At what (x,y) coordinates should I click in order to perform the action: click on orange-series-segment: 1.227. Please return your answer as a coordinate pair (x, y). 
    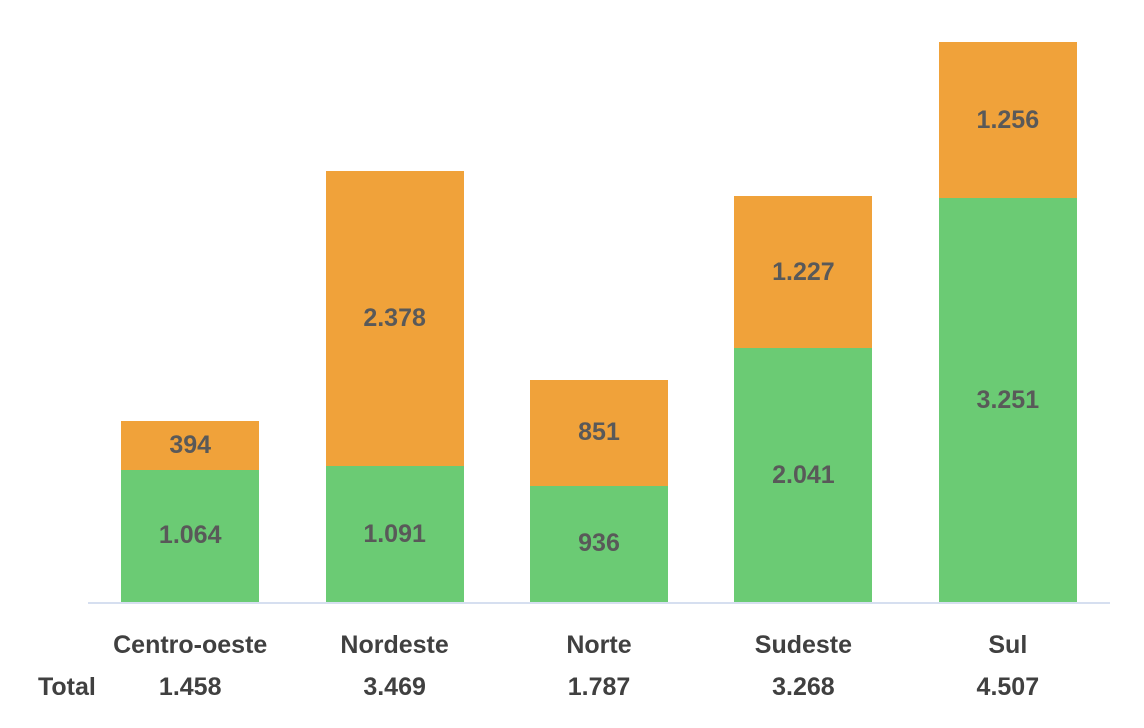
    Looking at the image, I should click on (803, 272).